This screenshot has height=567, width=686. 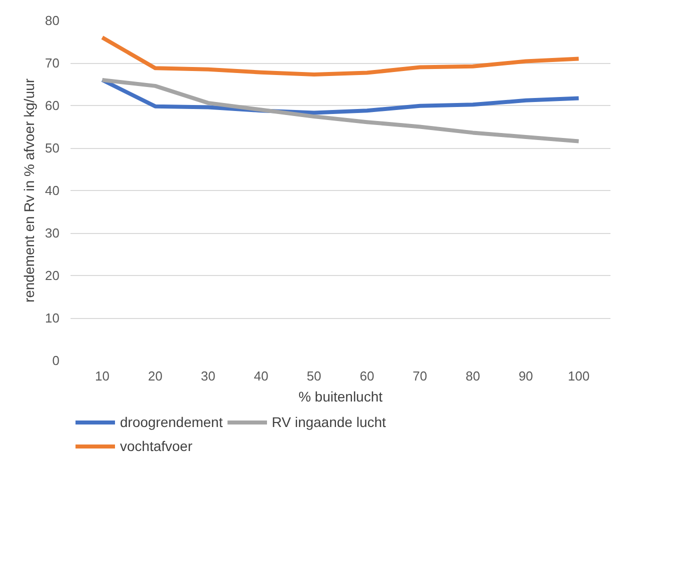 What do you see at coordinates (155, 376) in the screenshot?
I see `x-tick-label: 20` at bounding box center [155, 376].